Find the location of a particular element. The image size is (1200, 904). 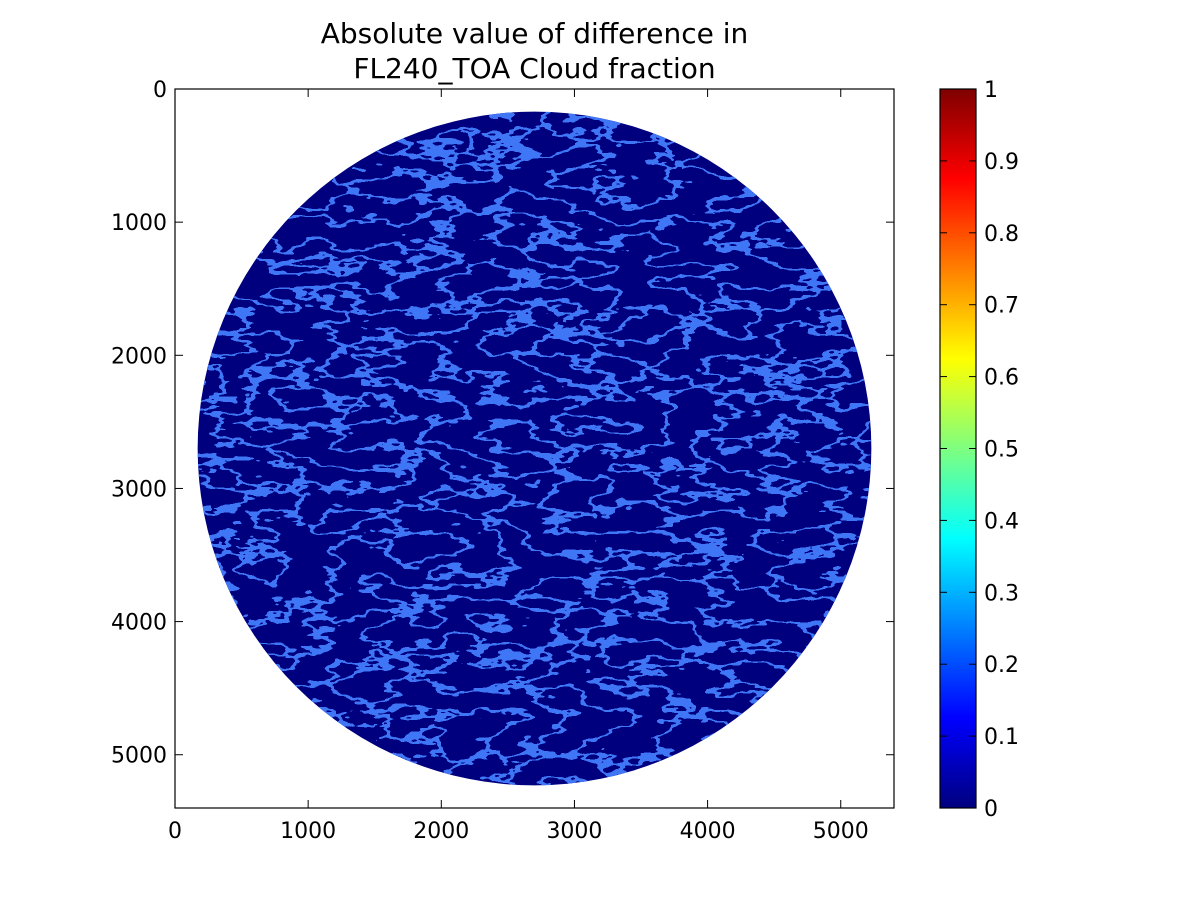

y-tick-label: 3000 is located at coordinates (139, 489).